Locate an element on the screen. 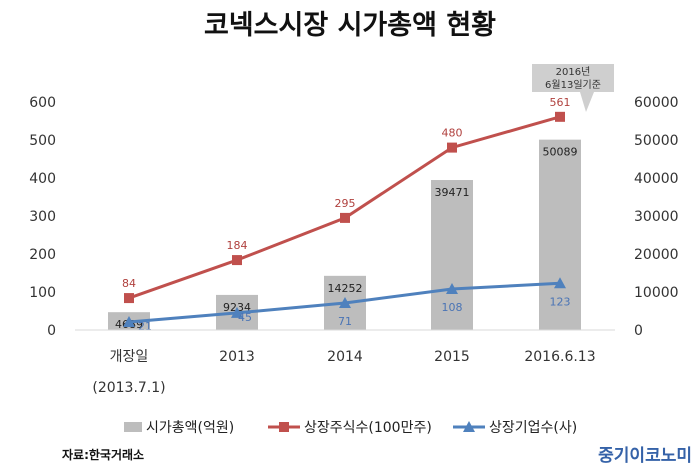  market-cap-value-label: 39471 is located at coordinates (452, 192).